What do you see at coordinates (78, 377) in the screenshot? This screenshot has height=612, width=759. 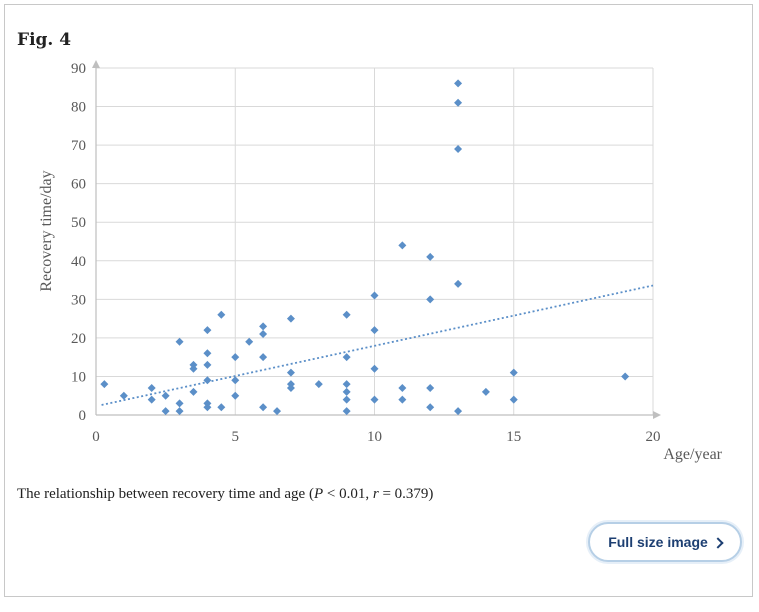 I see `y-tick-label: 10` at bounding box center [78, 377].